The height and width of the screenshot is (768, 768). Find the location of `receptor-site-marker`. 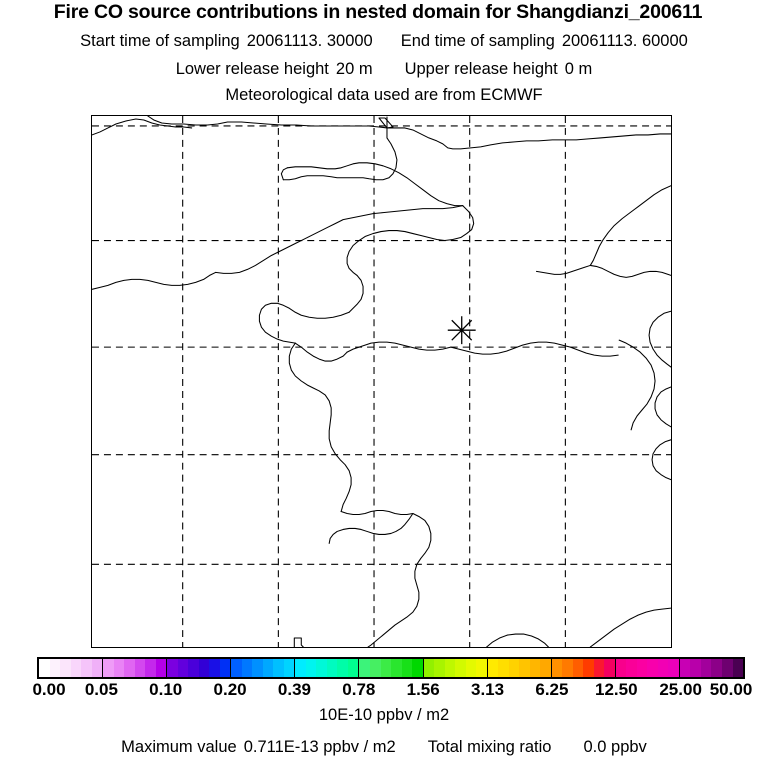

receptor-site-marker is located at coordinates (461, 330).